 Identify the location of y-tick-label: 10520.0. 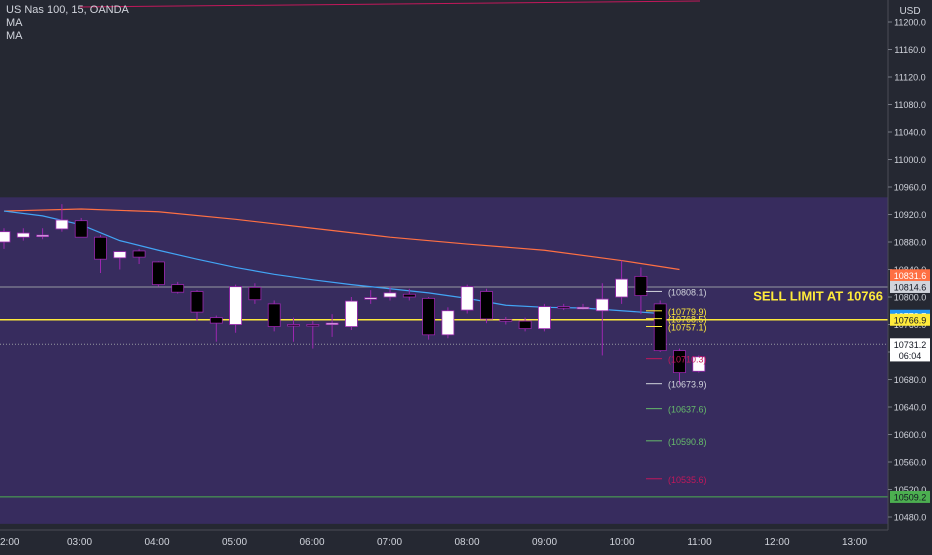
(910, 490).